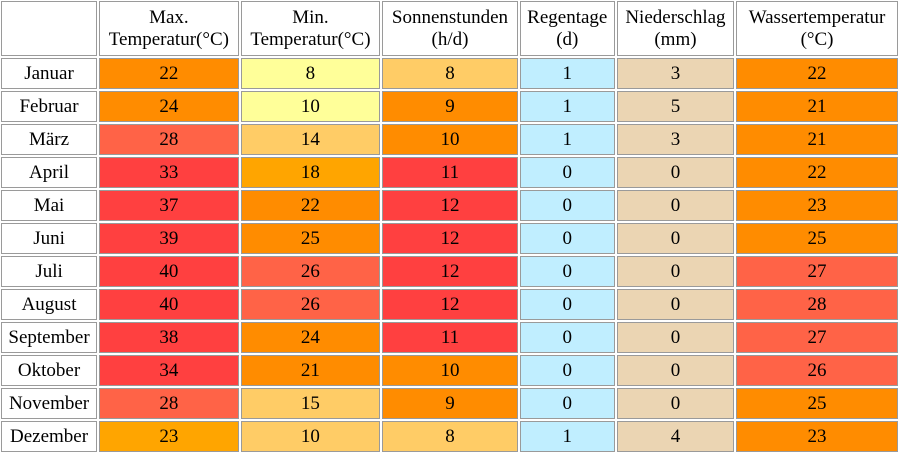  What do you see at coordinates (310, 337) in the screenshot?
I see `cell-min-temp: 24` at bounding box center [310, 337].